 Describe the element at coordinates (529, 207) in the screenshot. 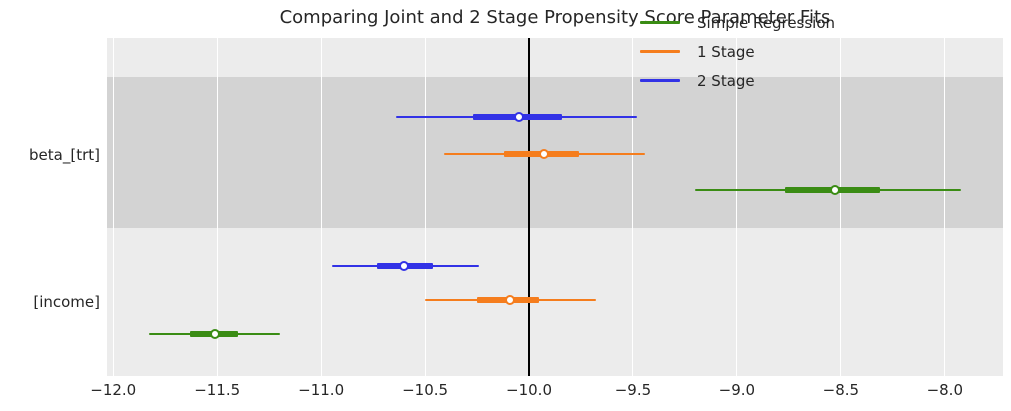

I see `reference-line` at that location.